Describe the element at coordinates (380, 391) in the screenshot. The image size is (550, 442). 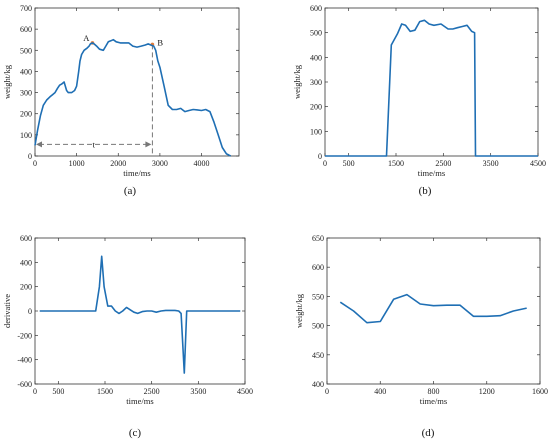
I see `x-tick-label: 400` at that location.